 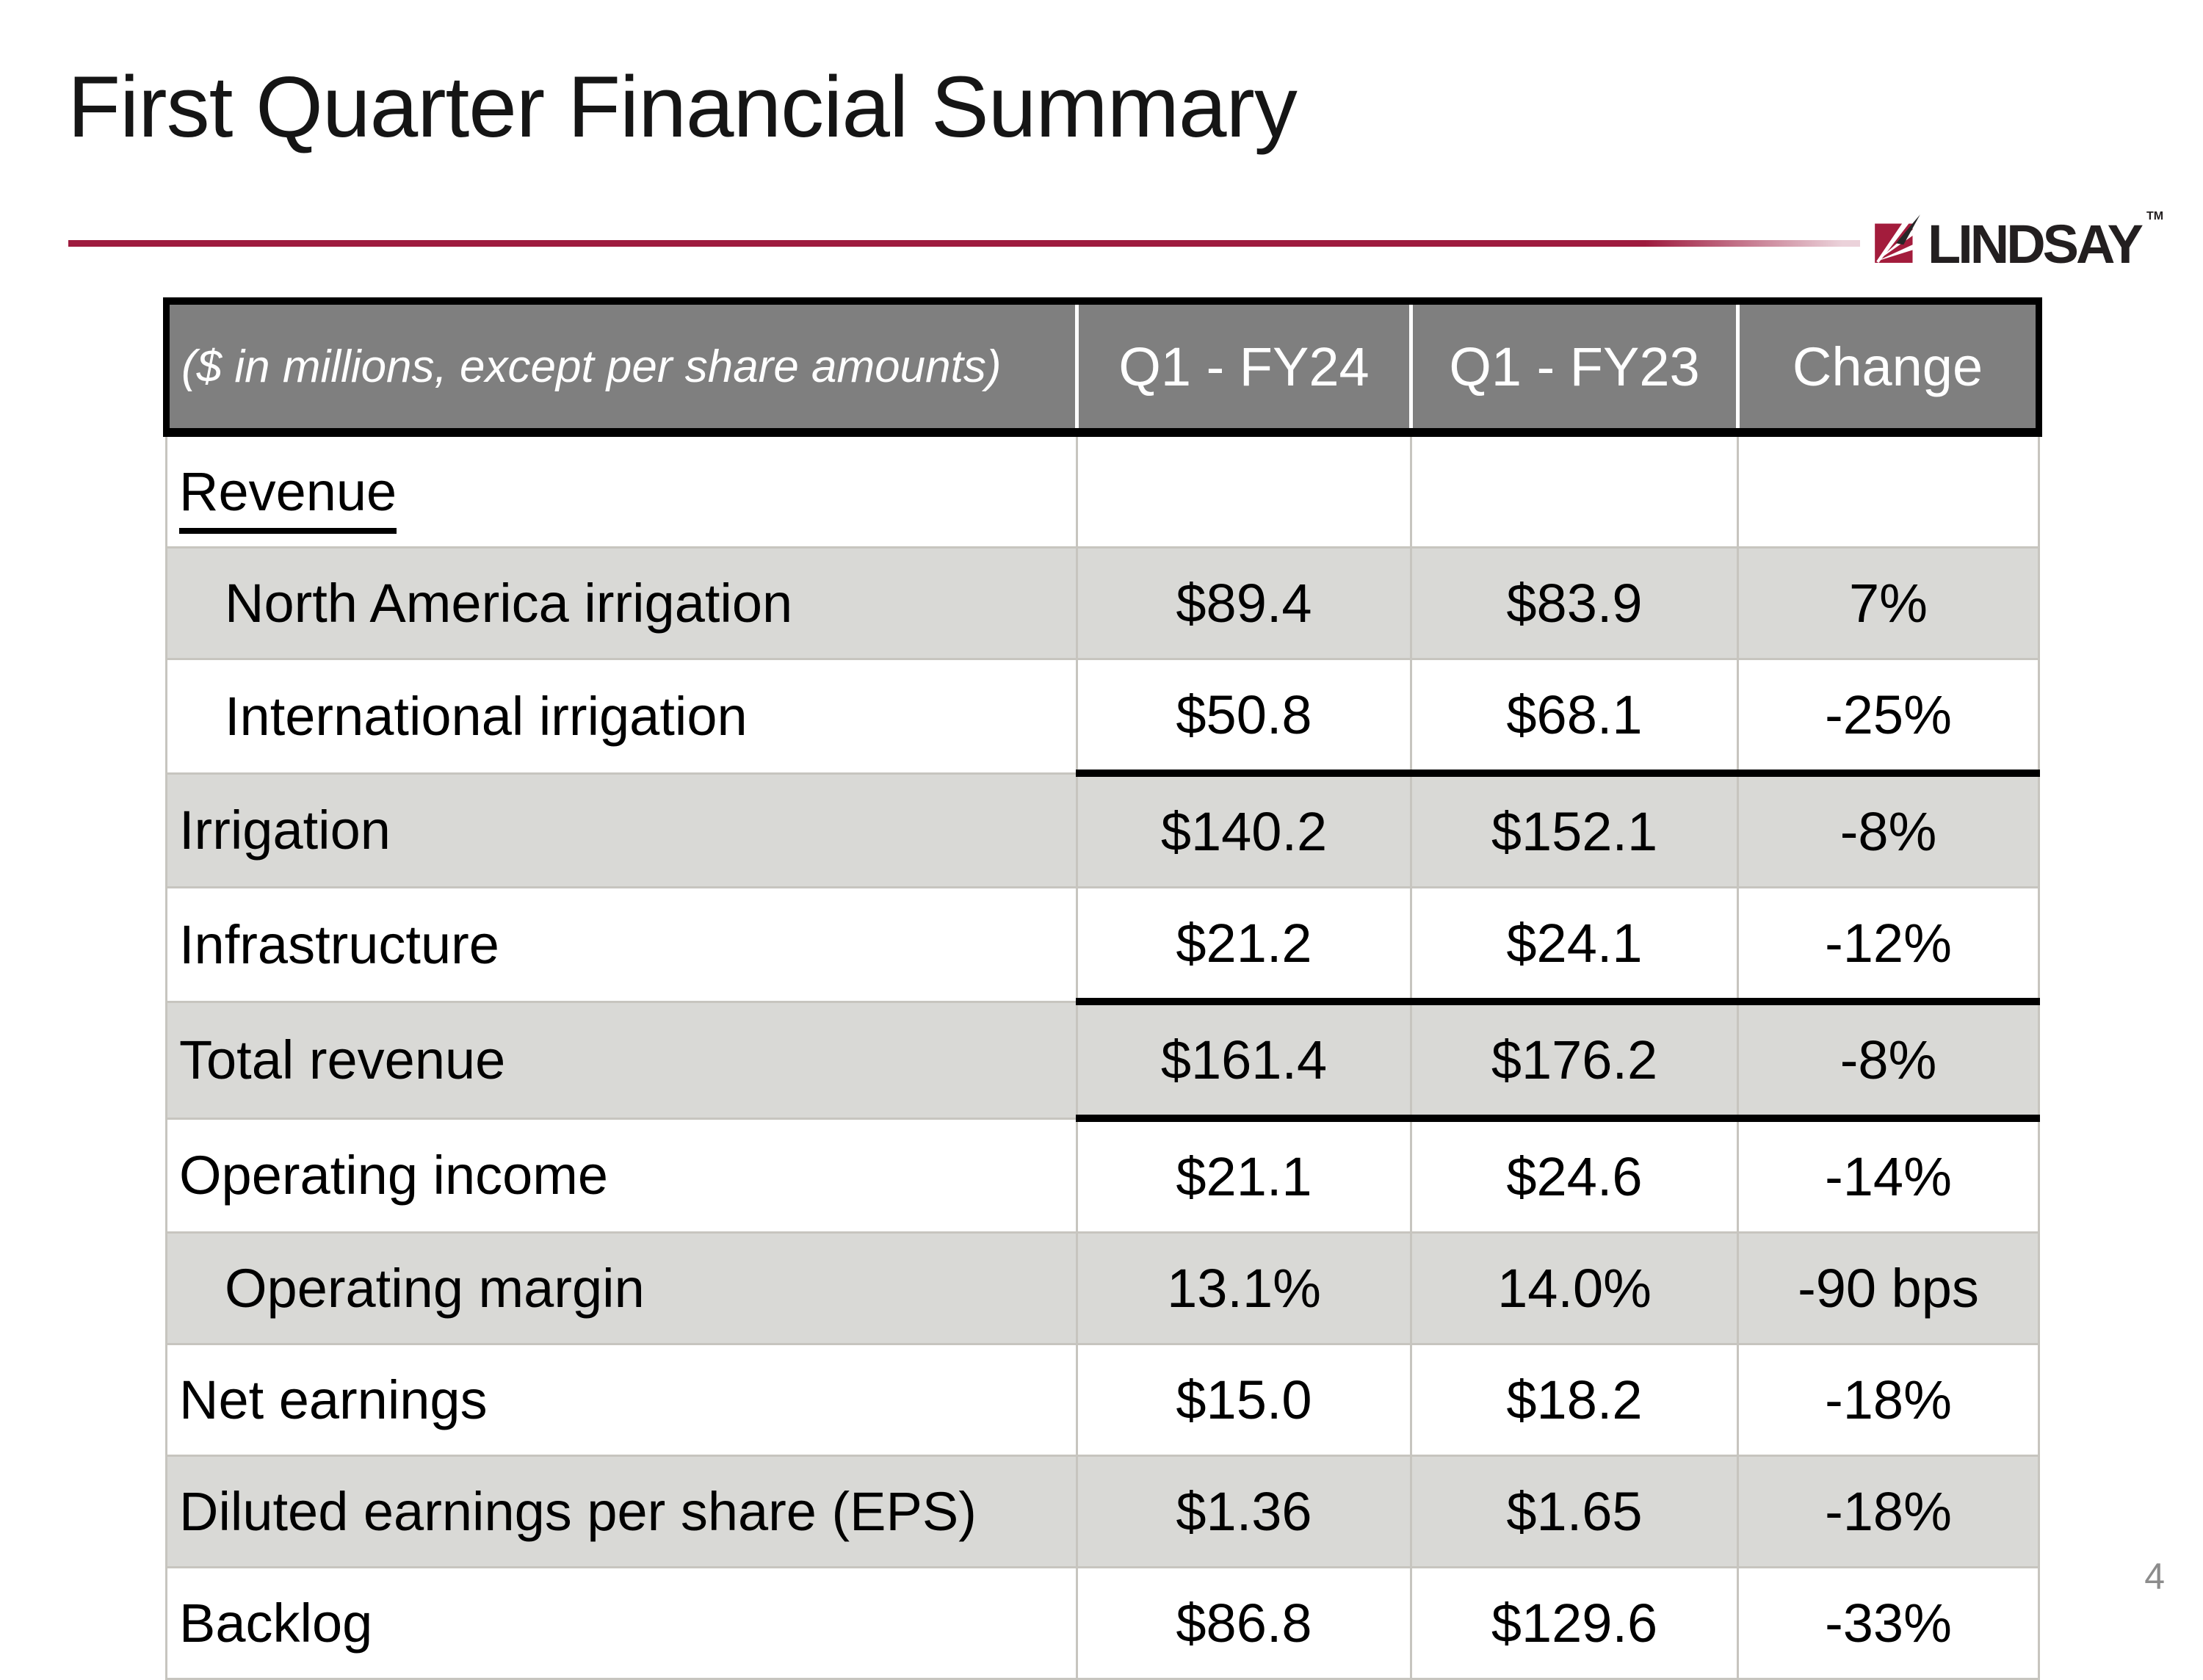 I want to click on q1fy23-value, so click(x=1574, y=490).